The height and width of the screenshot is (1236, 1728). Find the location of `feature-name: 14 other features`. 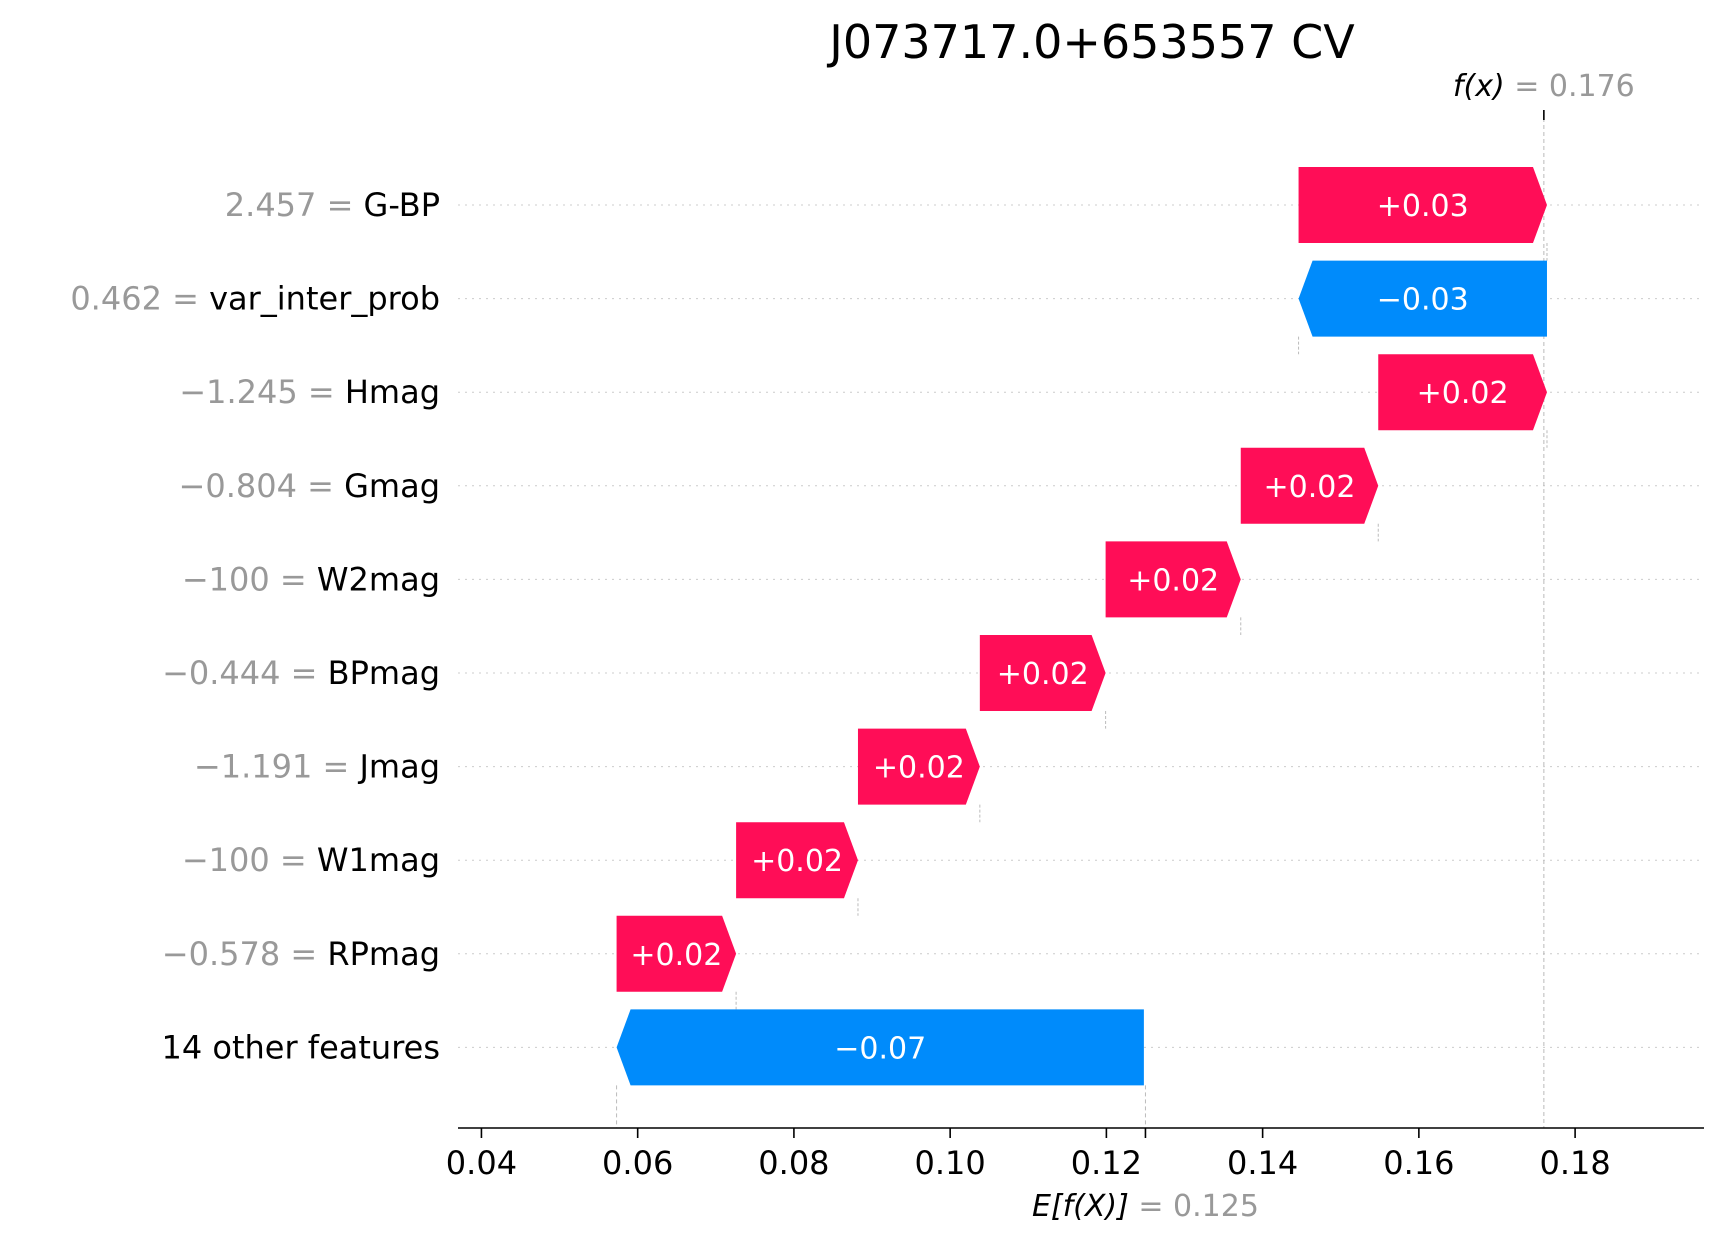

feature-name: 14 other features is located at coordinates (300, 1047).